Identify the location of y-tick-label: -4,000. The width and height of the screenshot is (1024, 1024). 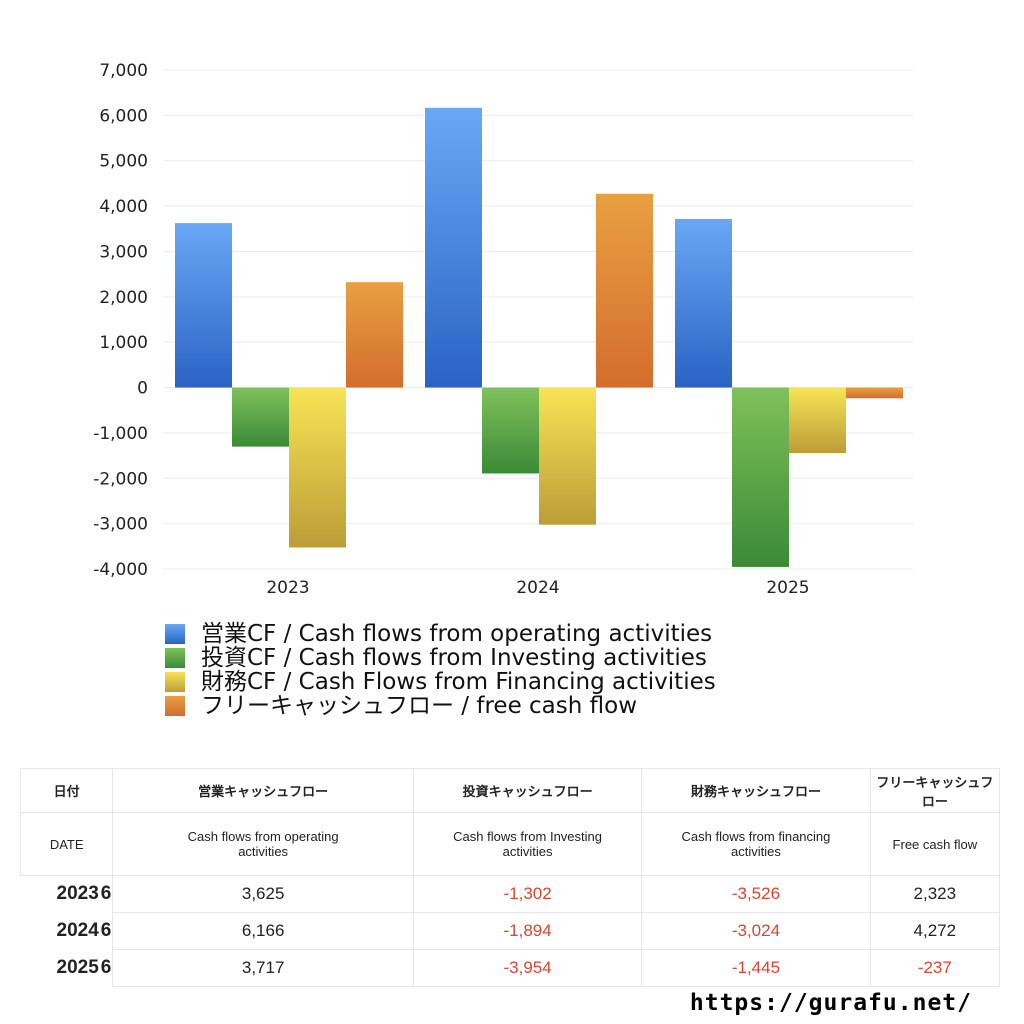
(120, 570).